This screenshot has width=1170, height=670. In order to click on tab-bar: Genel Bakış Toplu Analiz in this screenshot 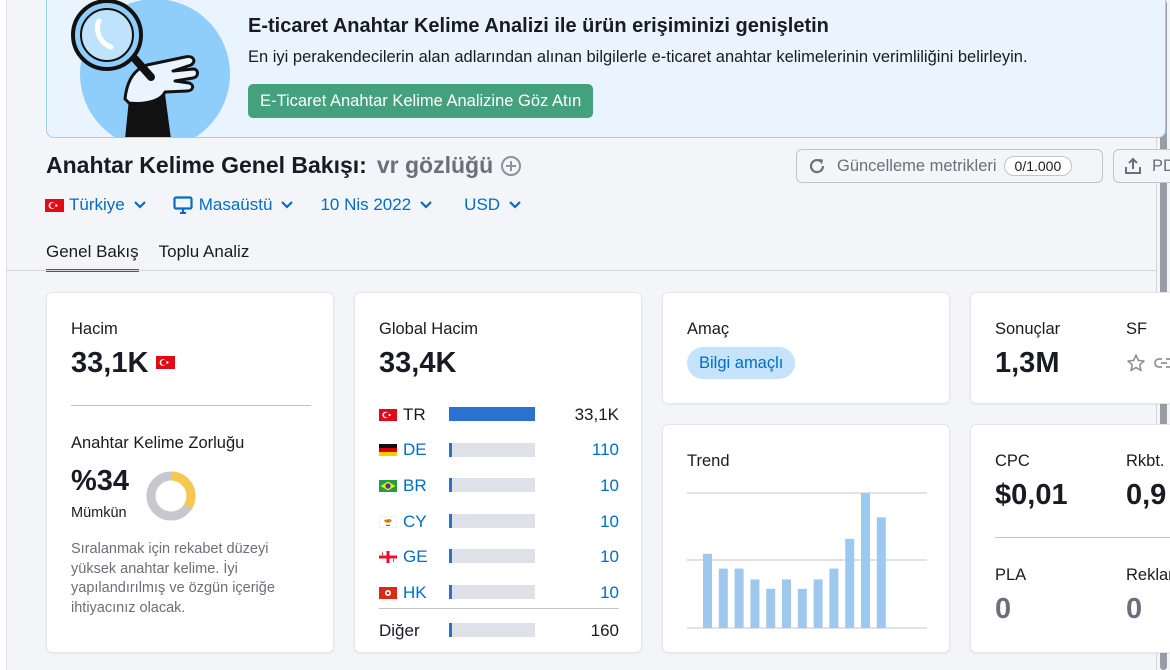, I will do `click(157, 257)`.